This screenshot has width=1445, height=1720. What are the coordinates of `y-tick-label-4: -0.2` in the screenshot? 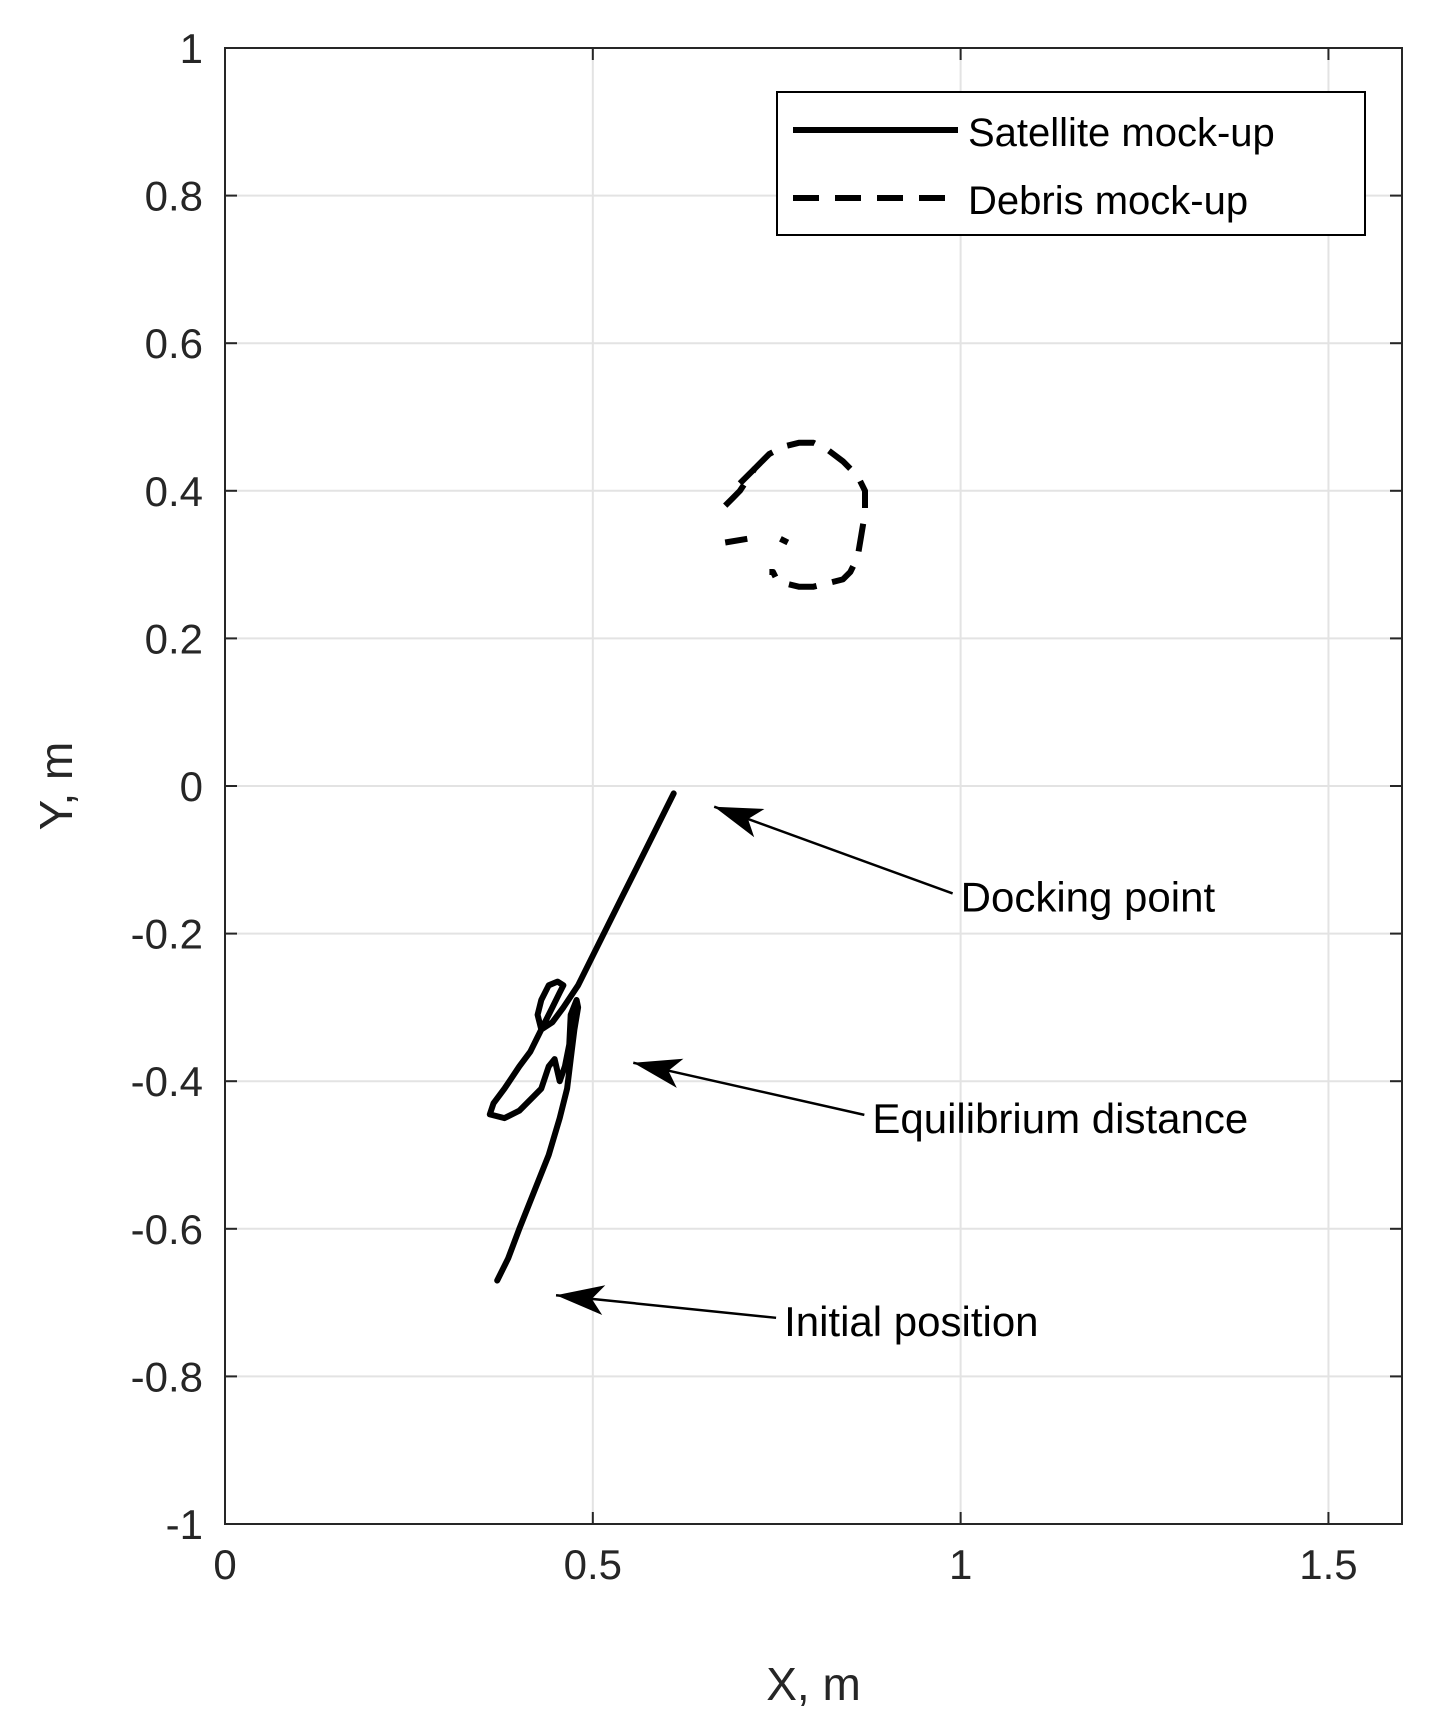 It's located at (167, 934).